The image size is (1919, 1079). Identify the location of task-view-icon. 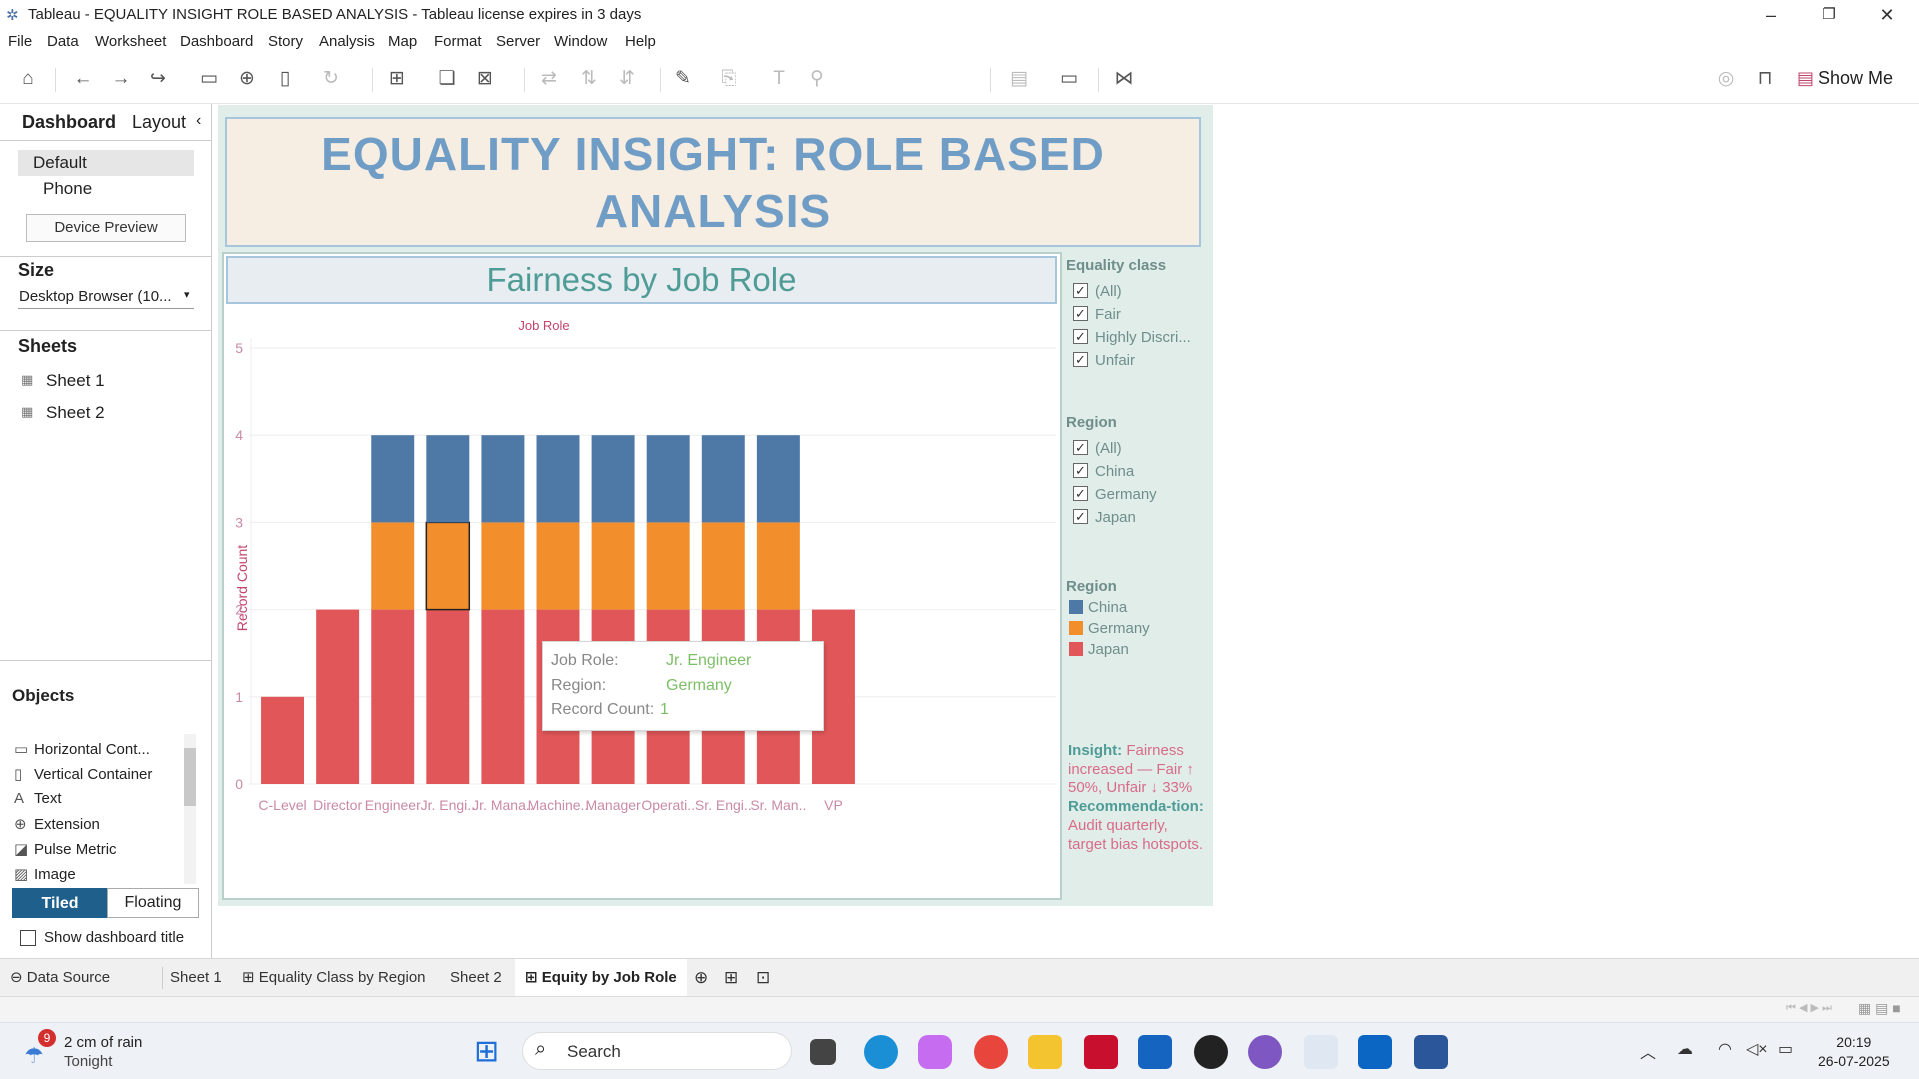
(823, 1052).